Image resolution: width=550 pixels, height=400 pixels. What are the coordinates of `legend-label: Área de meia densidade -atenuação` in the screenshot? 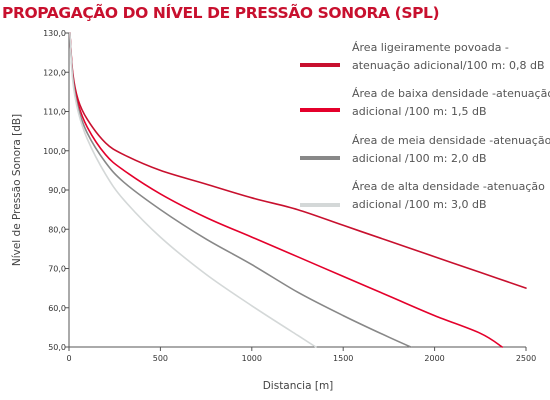 It's located at (451, 140).